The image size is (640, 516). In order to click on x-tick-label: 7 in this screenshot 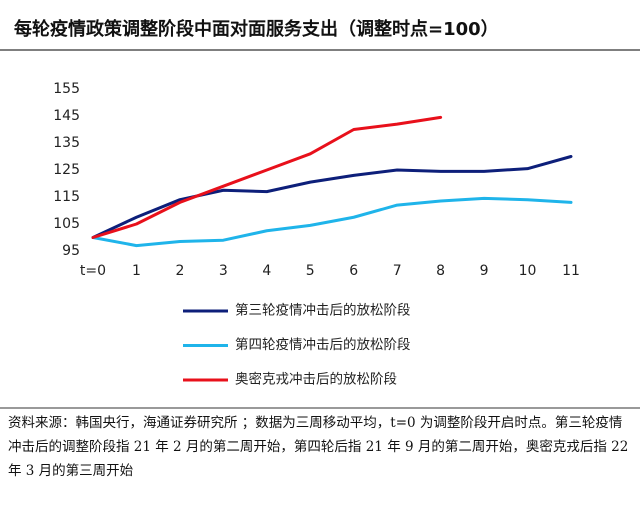, I will do `click(397, 271)`.